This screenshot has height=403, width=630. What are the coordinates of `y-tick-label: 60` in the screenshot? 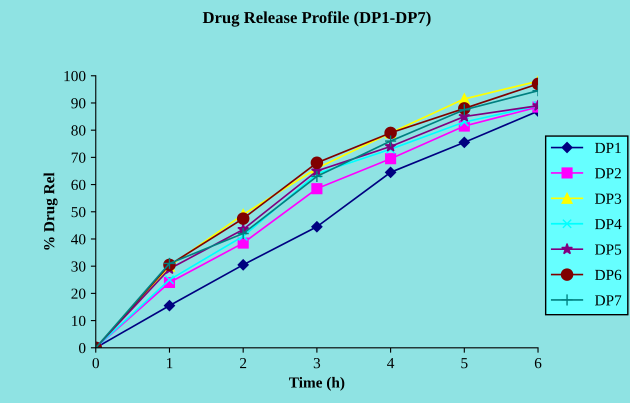 It's located at (78, 185).